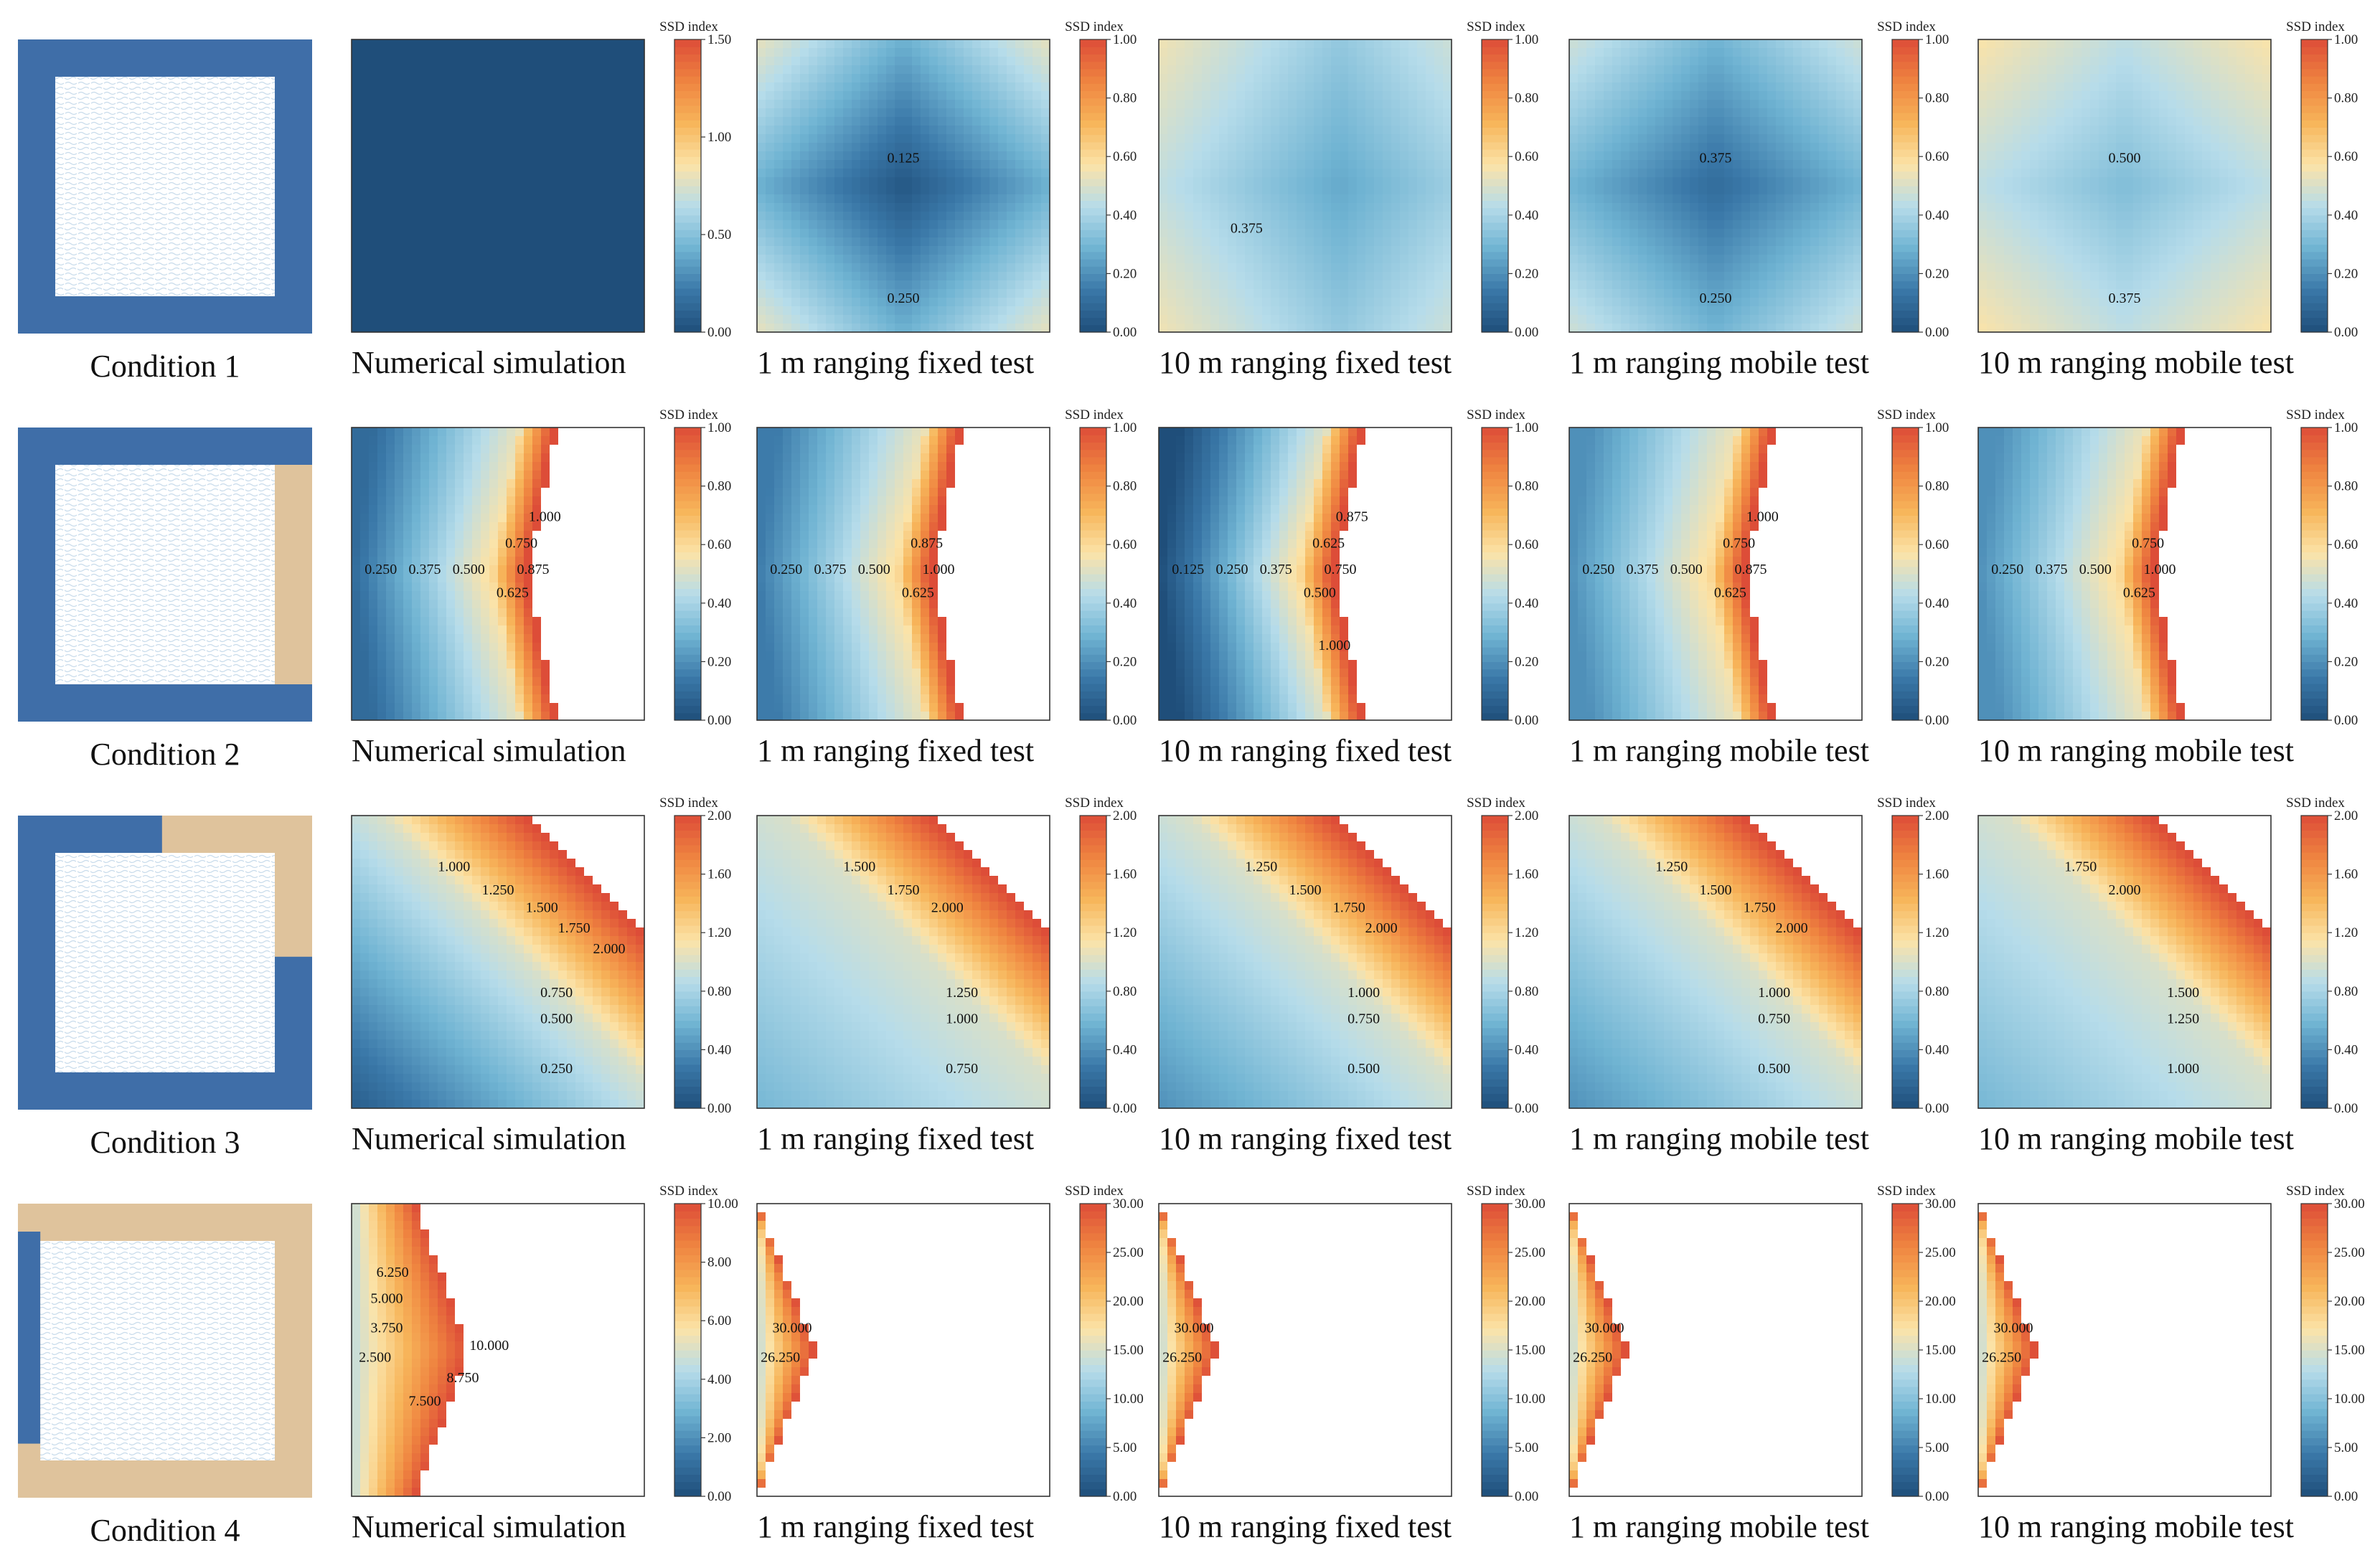  I want to click on colorbar-tick-label: 0.20, so click(1125, 273).